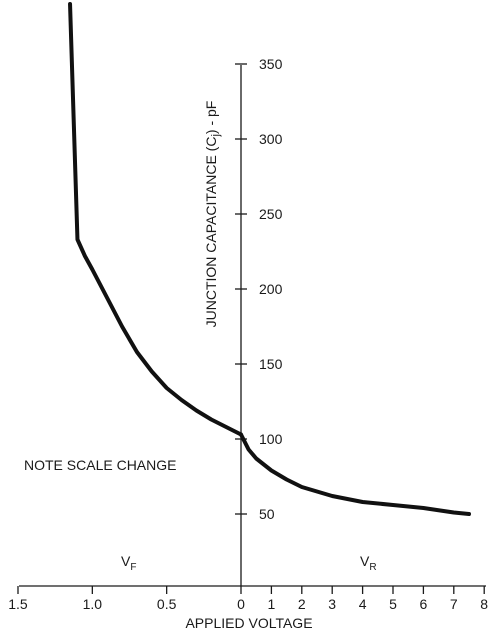  What do you see at coordinates (271, 439) in the screenshot?
I see `y-tick-label: 100` at bounding box center [271, 439].